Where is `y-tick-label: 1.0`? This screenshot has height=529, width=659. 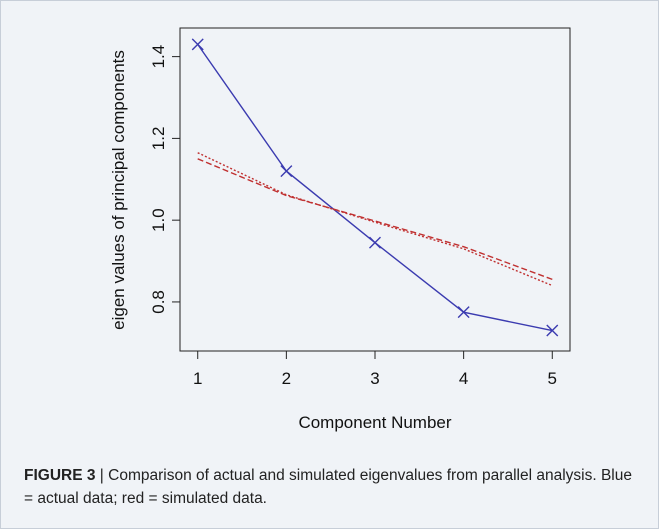 y-tick-label: 1.0 is located at coordinates (158, 220).